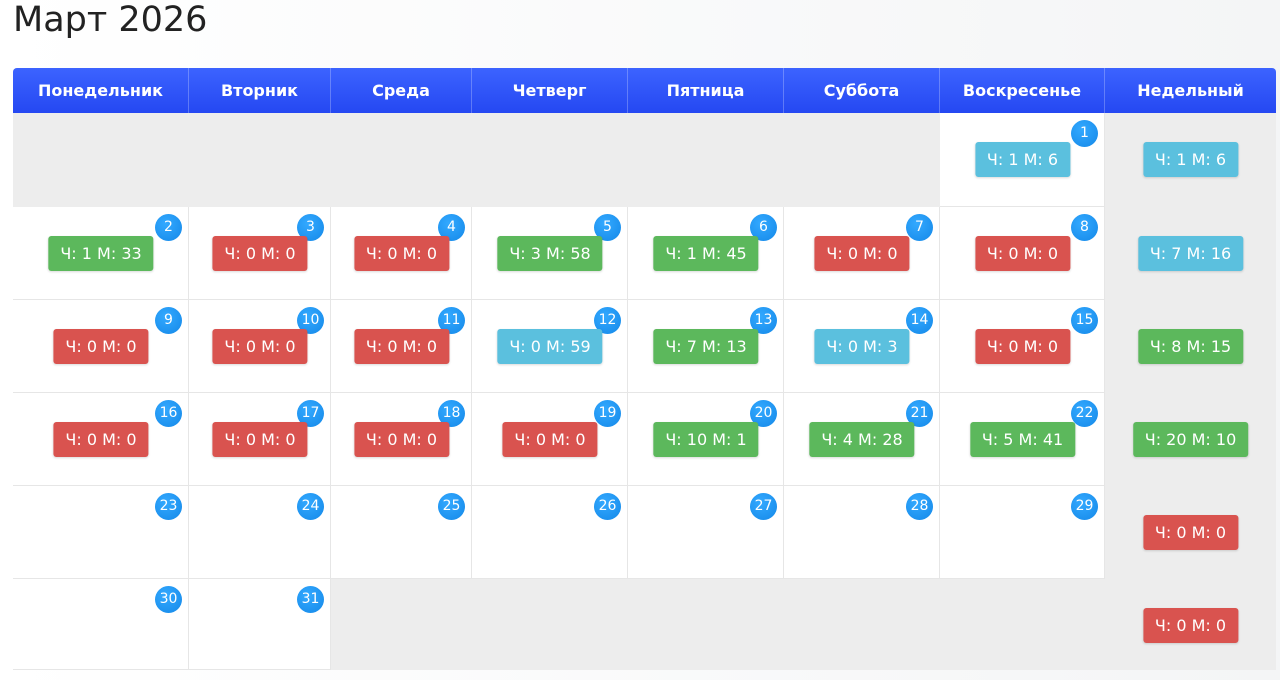 This screenshot has height=680, width=1280. I want to click on day-cell: 14 Ч: 0 М: 3, so click(862, 346).